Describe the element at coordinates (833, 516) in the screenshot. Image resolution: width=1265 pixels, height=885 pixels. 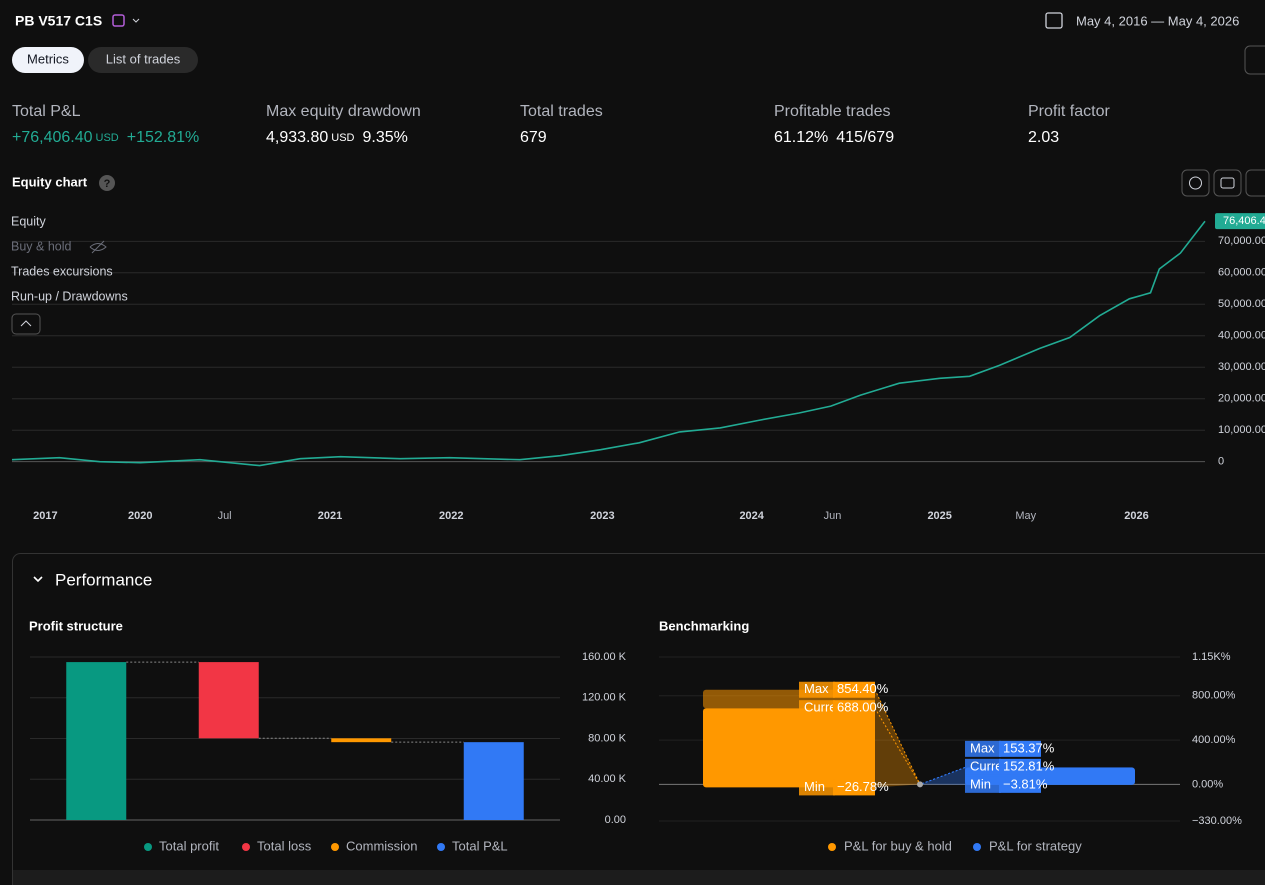
I see `x-tick-label: Jun` at that location.